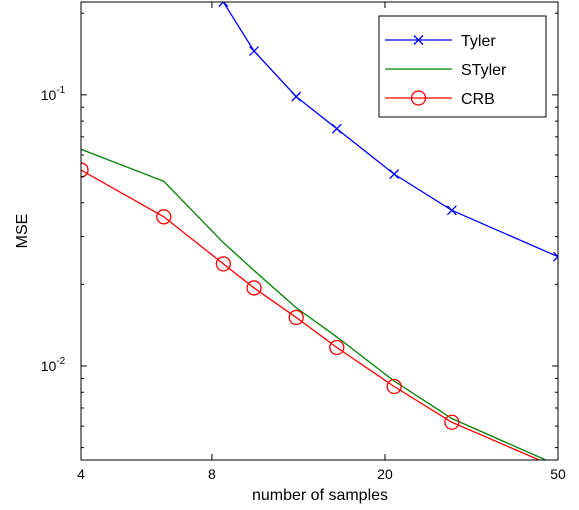  I want to click on legend-box, so click(462, 66).